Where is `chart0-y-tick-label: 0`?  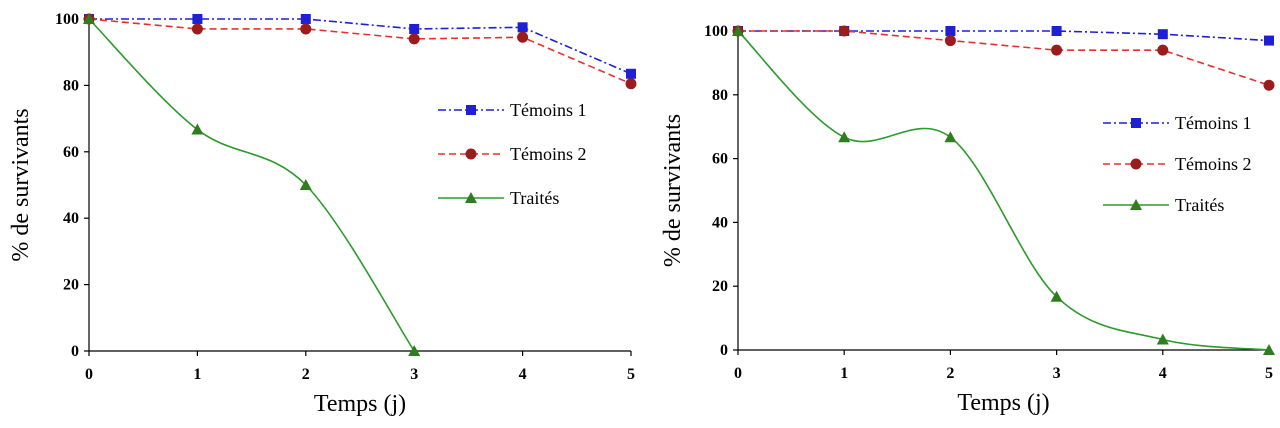 chart0-y-tick-label: 0 is located at coordinates (75, 351).